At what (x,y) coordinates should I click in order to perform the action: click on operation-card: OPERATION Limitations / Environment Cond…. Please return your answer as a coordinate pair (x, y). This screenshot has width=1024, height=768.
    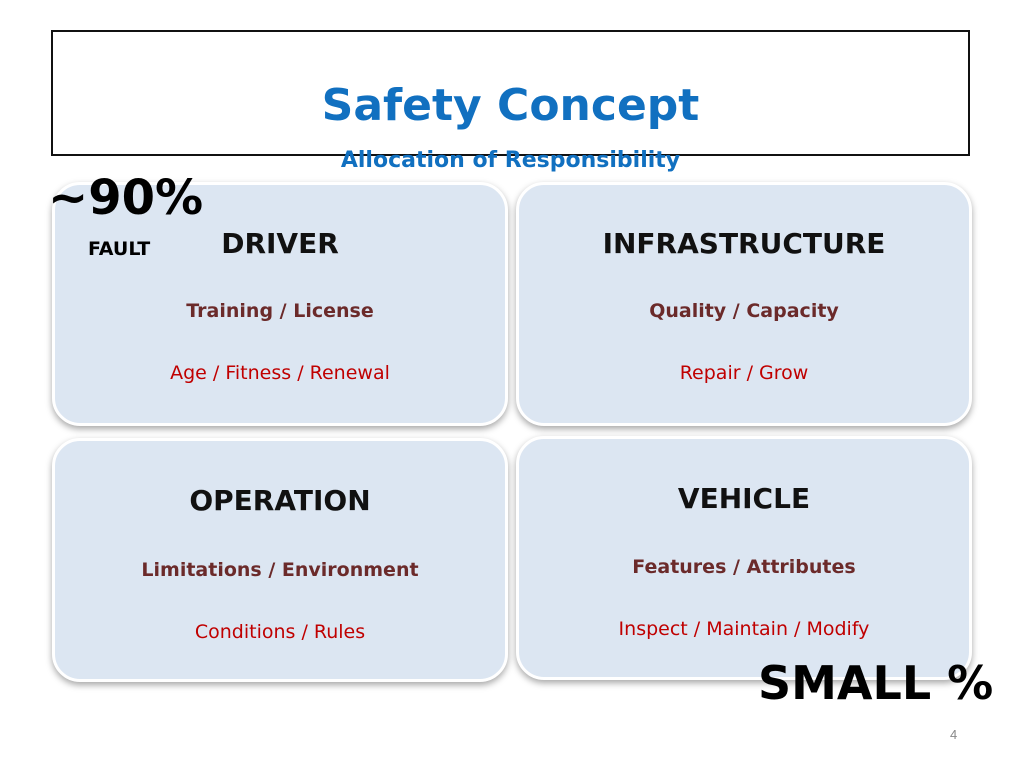
    Looking at the image, I should click on (280, 560).